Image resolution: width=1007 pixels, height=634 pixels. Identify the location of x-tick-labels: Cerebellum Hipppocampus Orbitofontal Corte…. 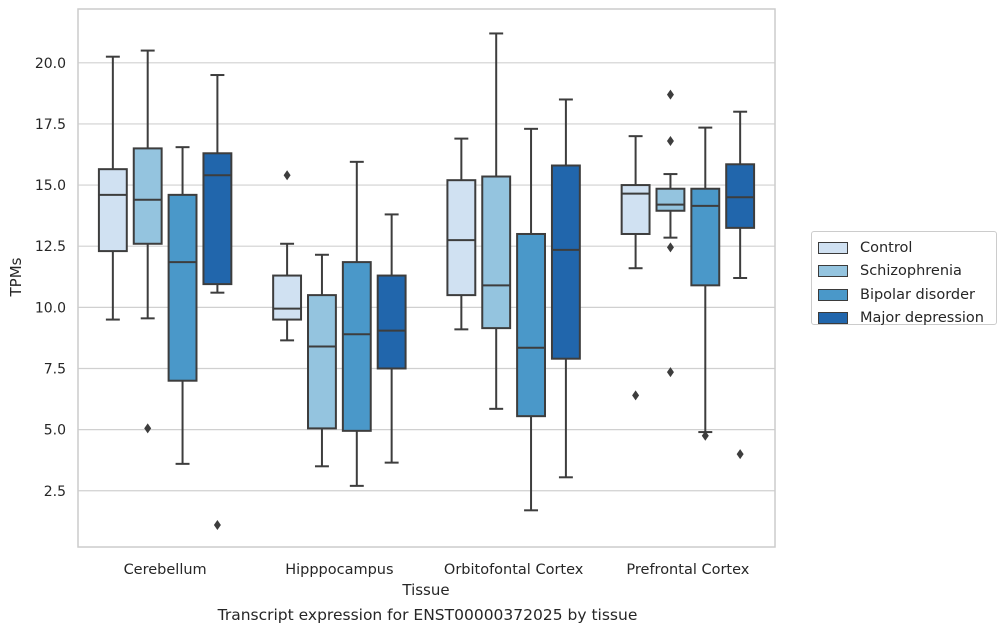
(437, 570).